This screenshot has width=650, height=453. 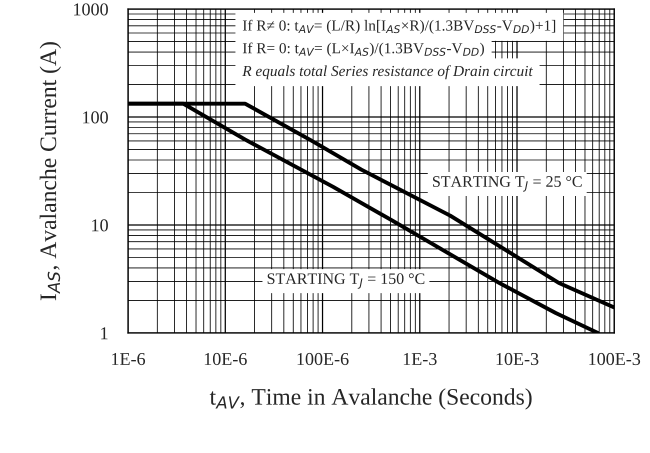 What do you see at coordinates (614, 359) in the screenshot?
I see `x-tick-label: 100E-3` at bounding box center [614, 359].